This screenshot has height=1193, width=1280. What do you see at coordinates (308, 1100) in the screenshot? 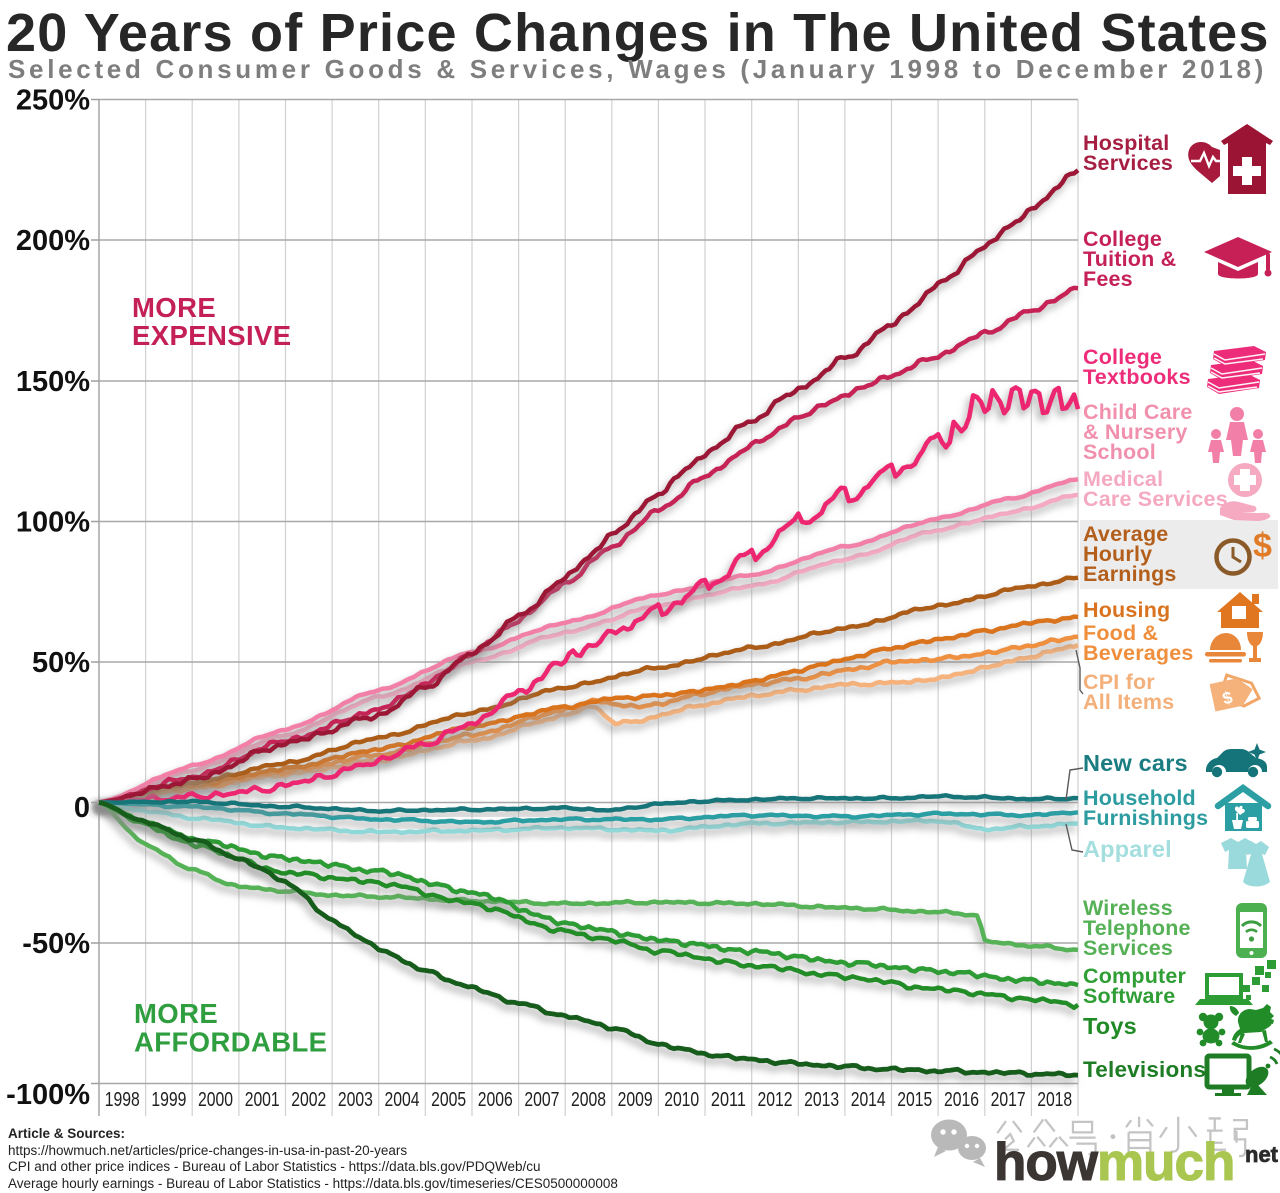
I see `svg-text: 2002` at bounding box center [308, 1100].